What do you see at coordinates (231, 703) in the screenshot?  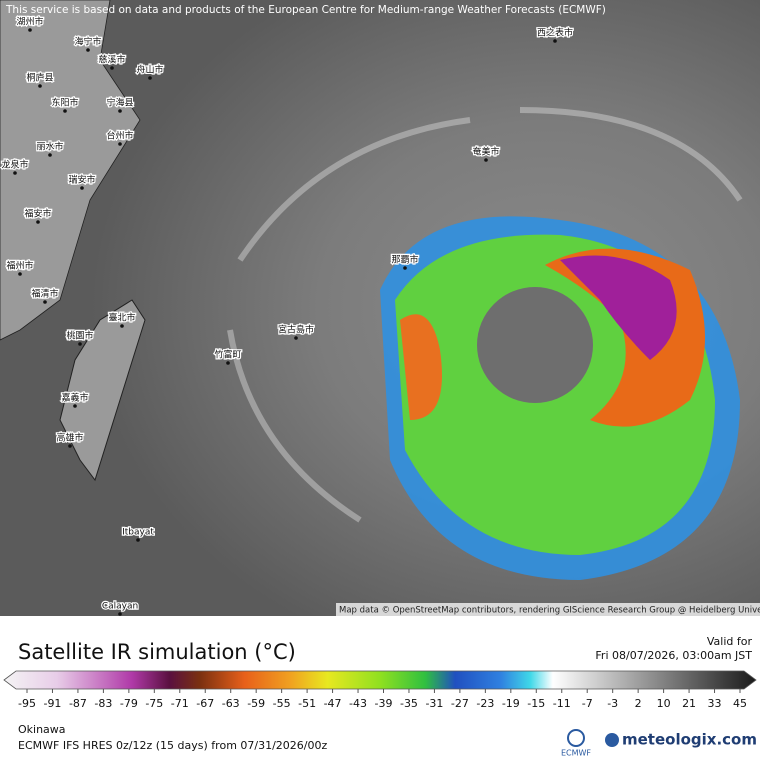 I see `colorbar-tick-label: -63` at bounding box center [231, 703].